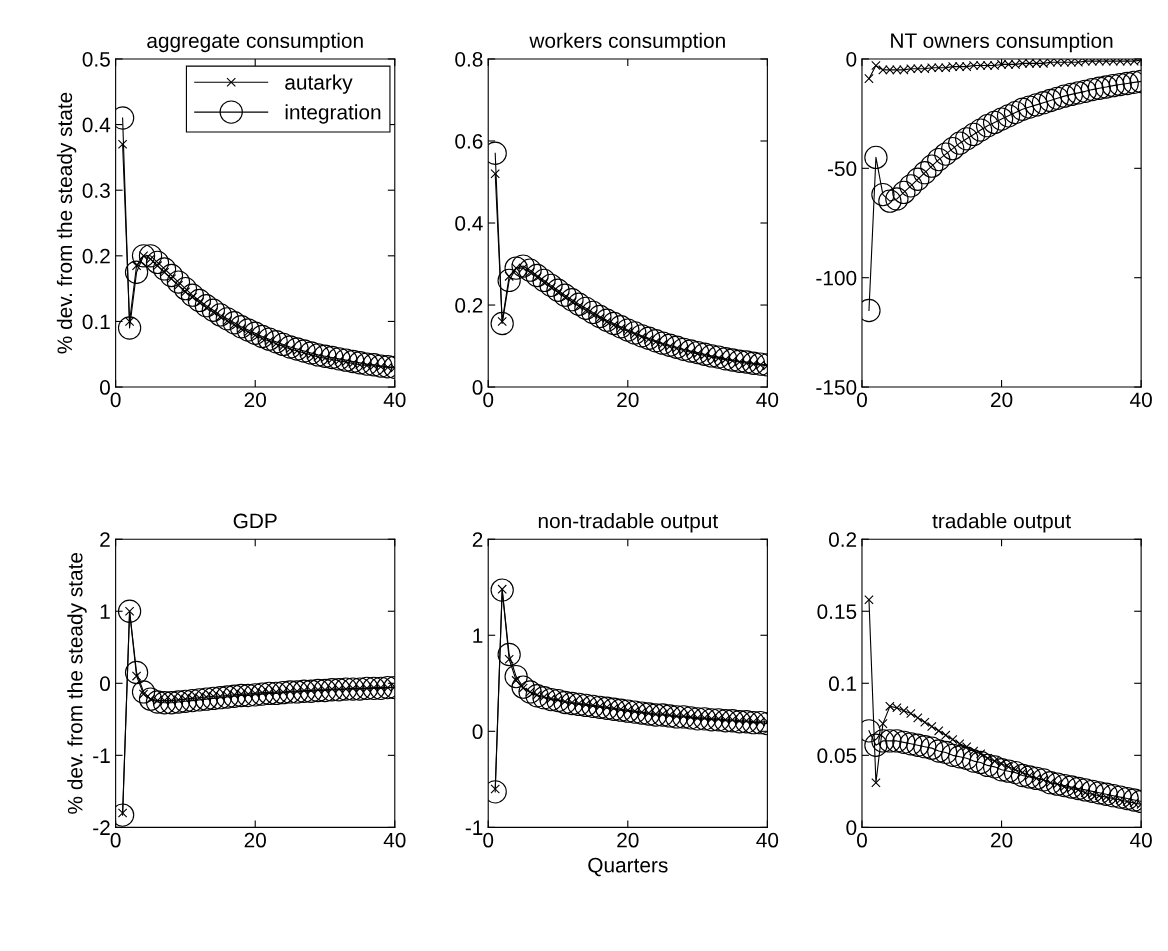 The height and width of the screenshot is (951, 1168). Describe the element at coordinates (627, 42) in the screenshot. I see `chart-title: workers consumption` at that location.